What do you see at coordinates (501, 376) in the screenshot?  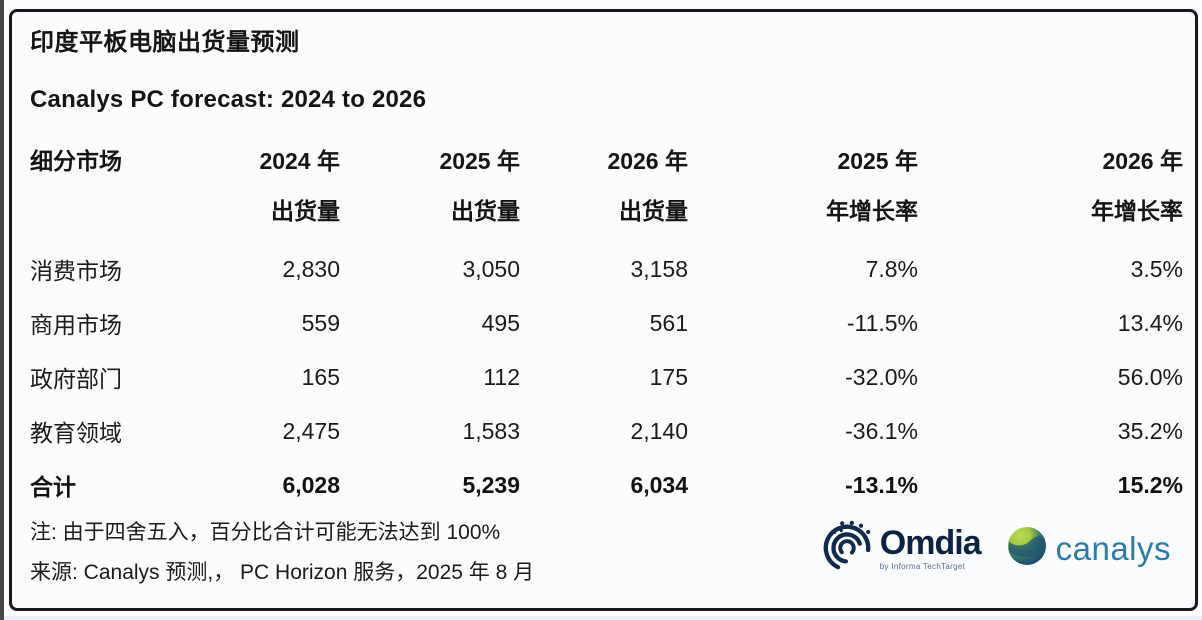 I see `shipments-2025: 112` at bounding box center [501, 376].